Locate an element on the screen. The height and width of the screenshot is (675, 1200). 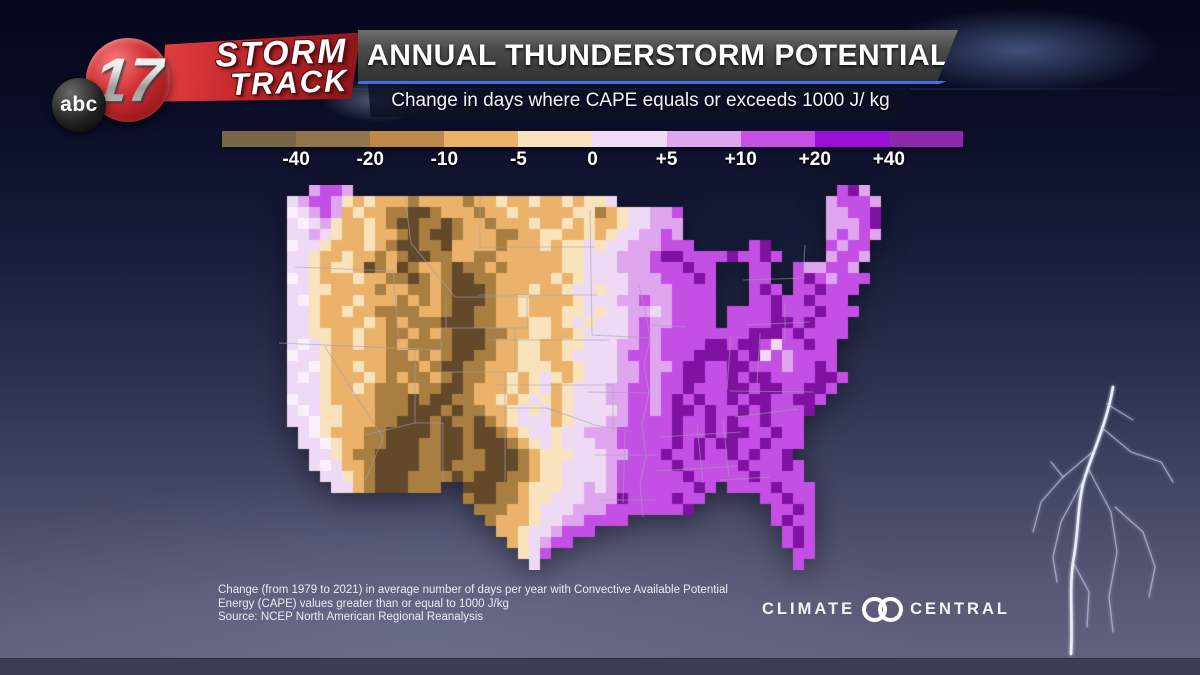
legend-label: +40 is located at coordinates (889, 159).